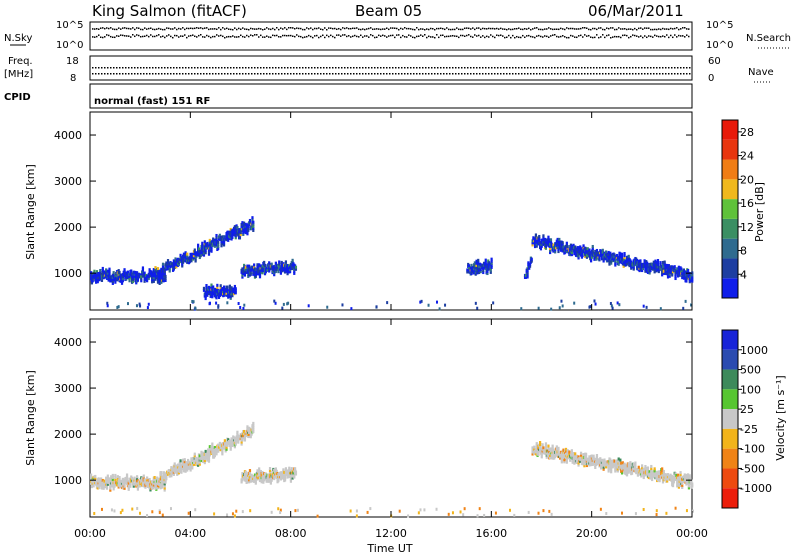 The image size is (800, 554). Describe the element at coordinates (747, 227) in the screenshot. I see `power-colorbar-label-tick: 12` at that location.